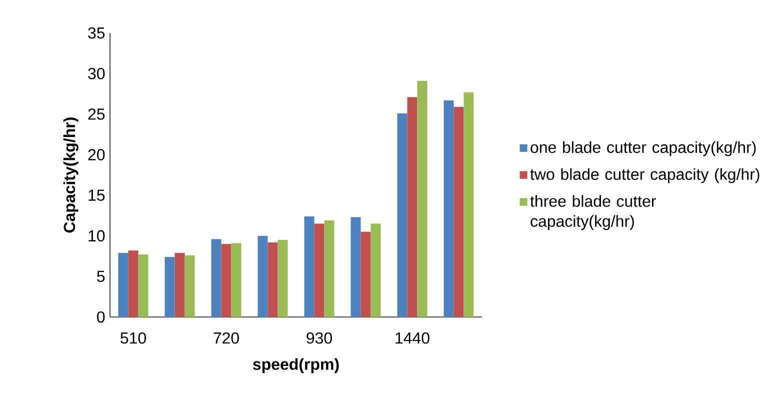  Describe the element at coordinates (101, 276) in the screenshot. I see `y-tick-label: 5` at that location.